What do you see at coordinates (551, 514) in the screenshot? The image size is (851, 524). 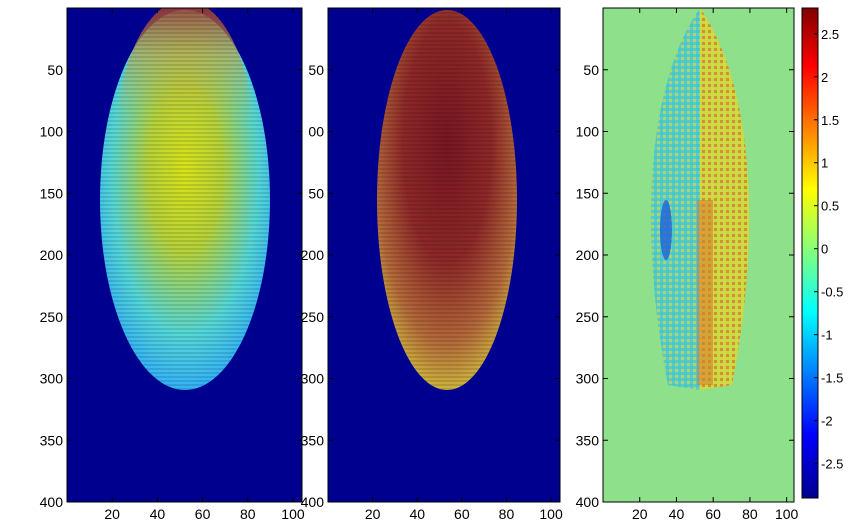 I see `middle-xtick-label: 100` at bounding box center [551, 514].